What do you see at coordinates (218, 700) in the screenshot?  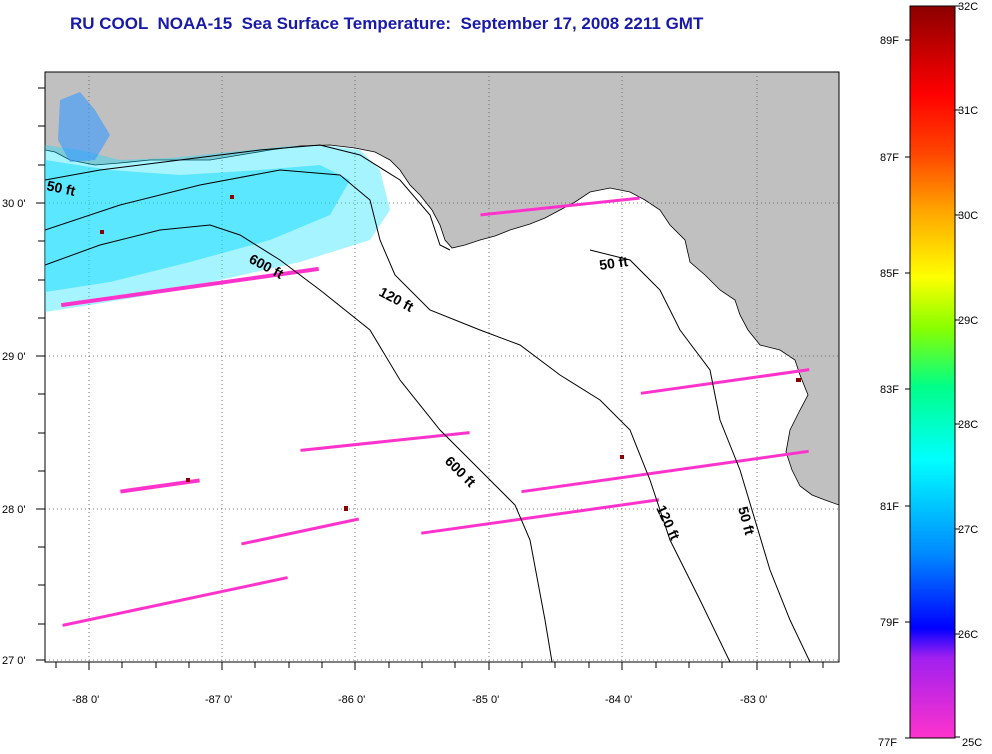 I see `lon-label: -87 0'` at bounding box center [218, 700].